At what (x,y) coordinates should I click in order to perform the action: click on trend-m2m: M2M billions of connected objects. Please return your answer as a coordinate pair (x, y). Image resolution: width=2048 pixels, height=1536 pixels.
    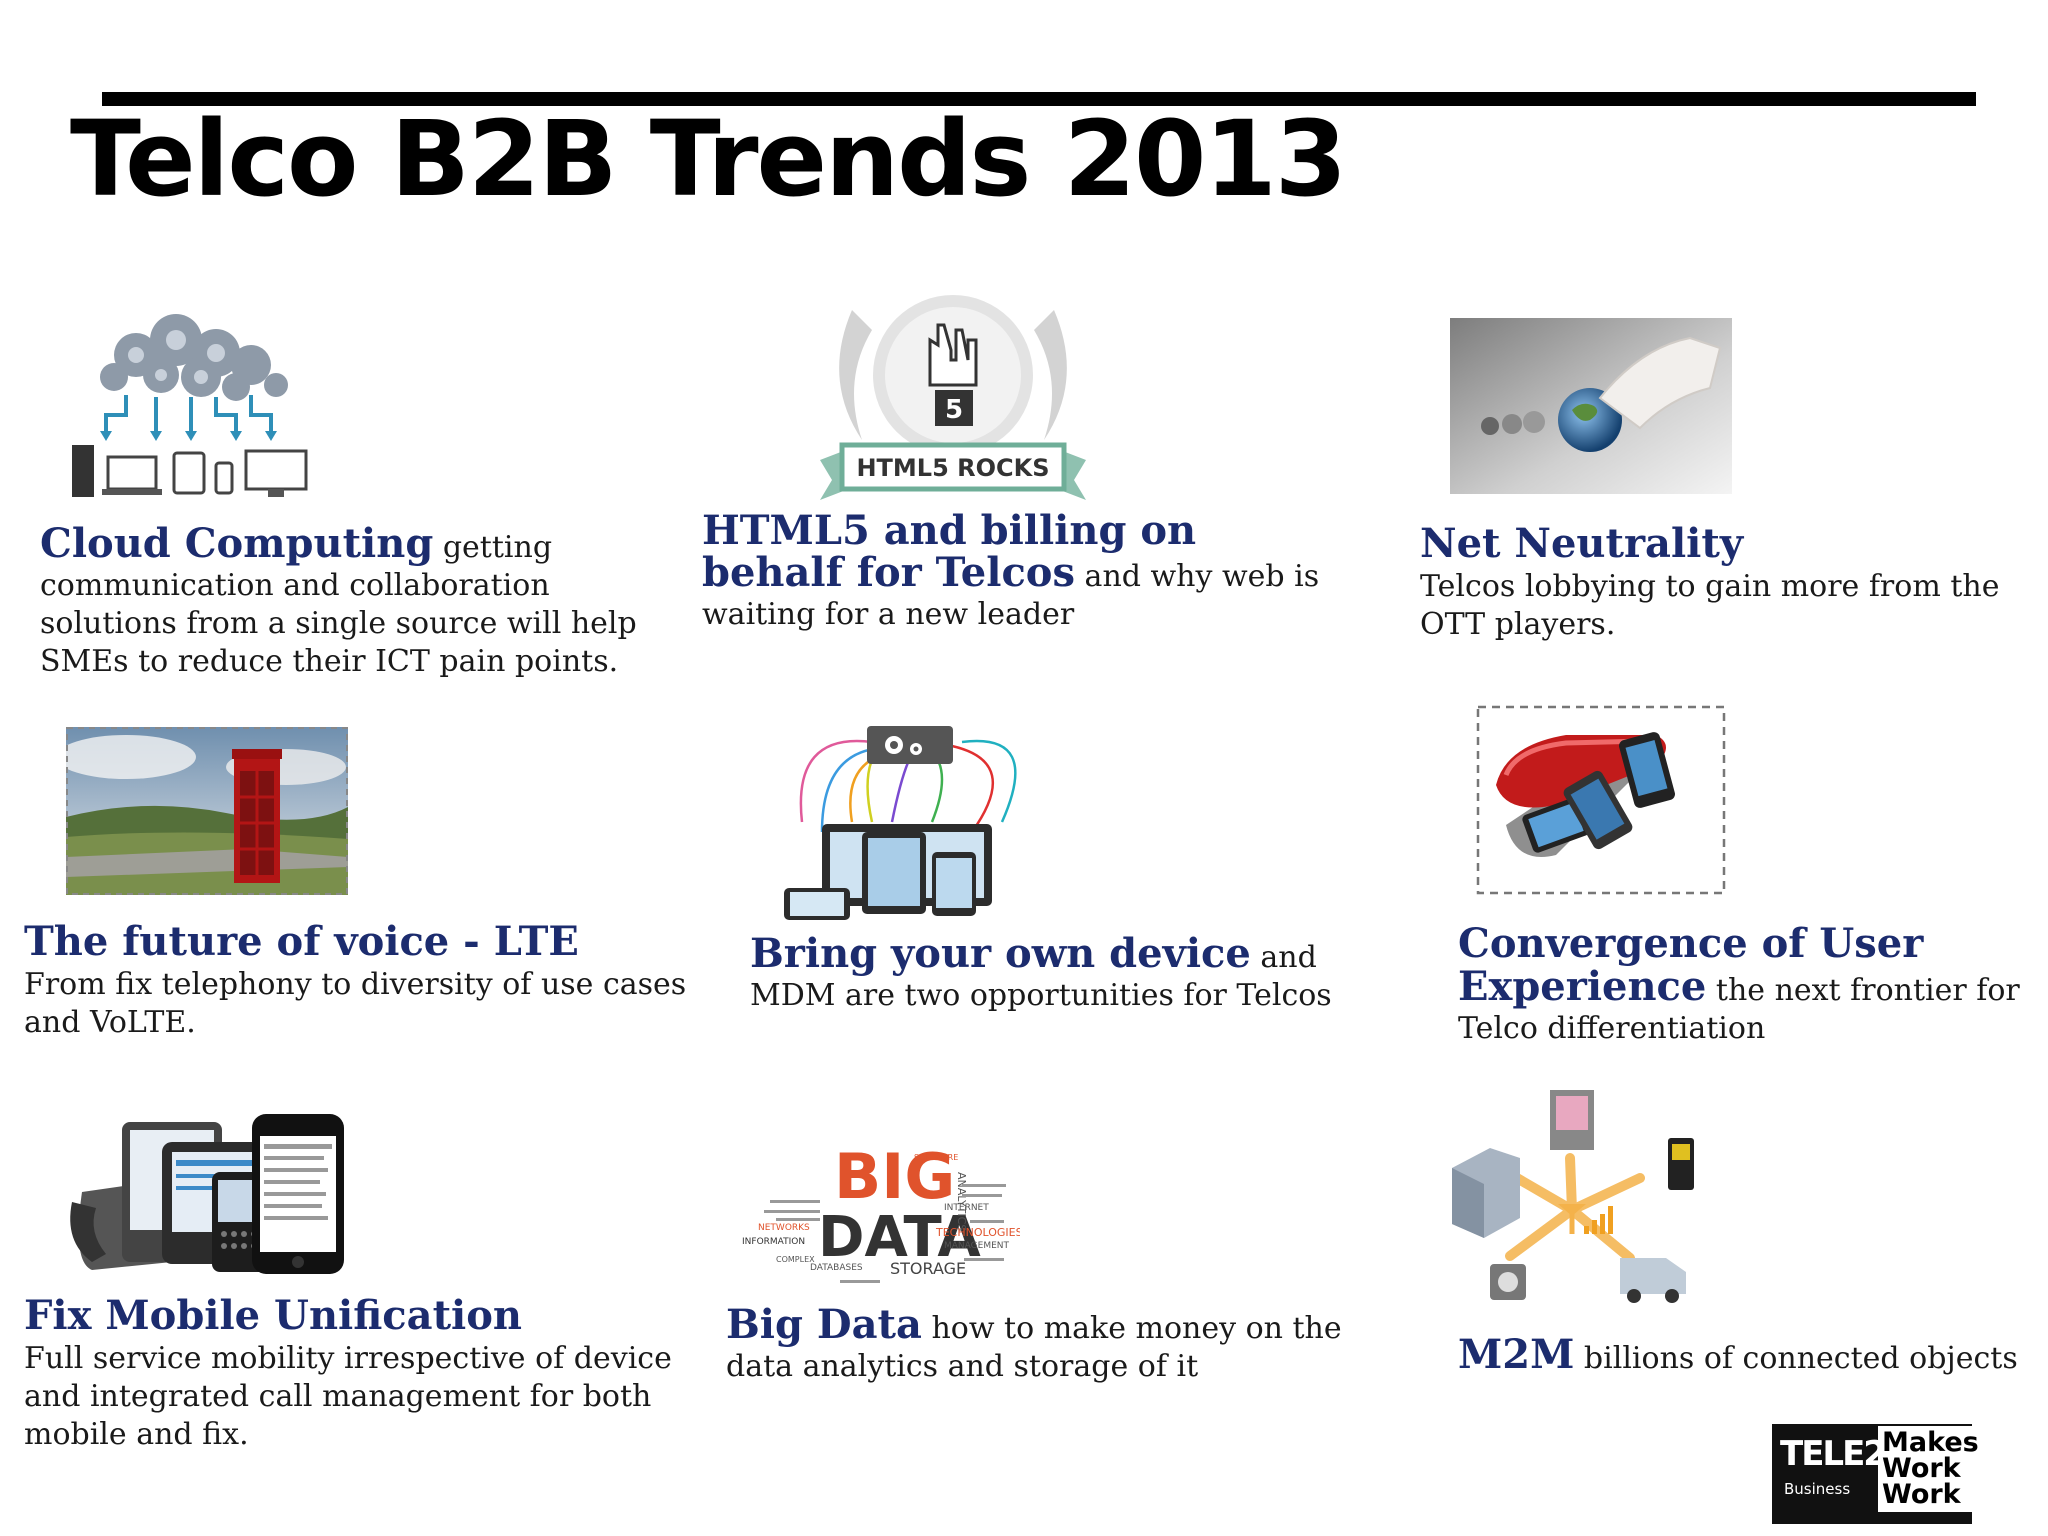
    Looking at the image, I should click on (1748, 1356).